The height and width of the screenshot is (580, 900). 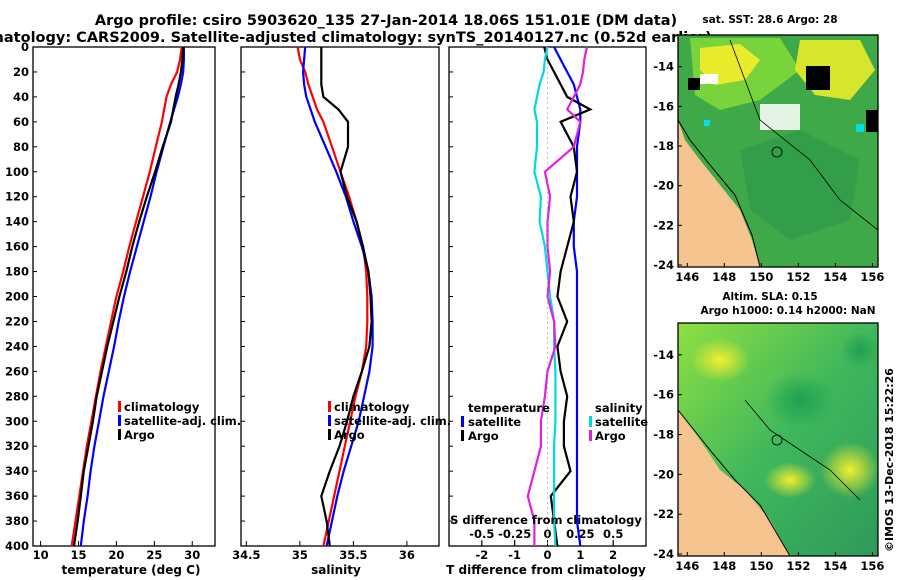 I want to click on salinity-legend: climatology satellite-adj. clim. Argo, so click(x=389, y=421).